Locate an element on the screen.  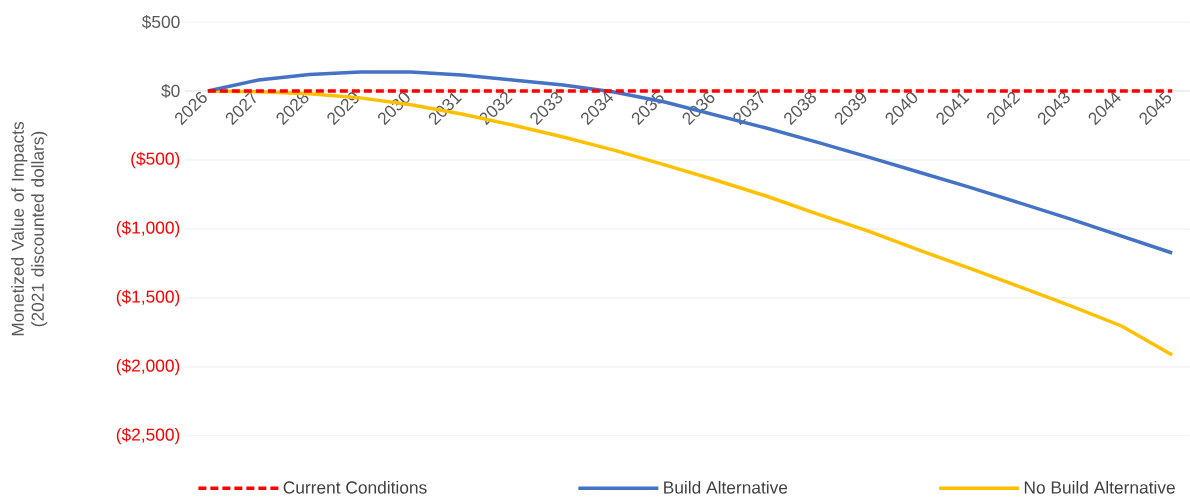
y-tick-label: ($500) is located at coordinates (155, 160).